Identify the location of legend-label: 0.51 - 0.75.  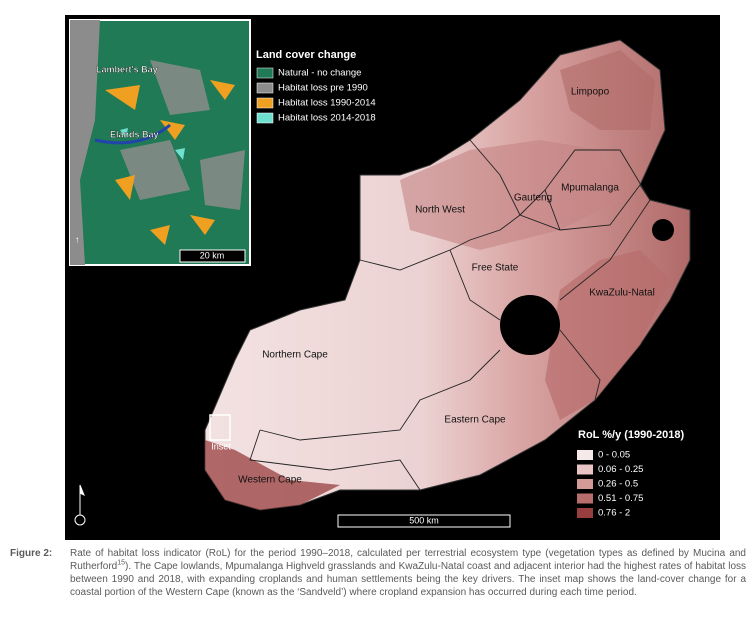
(620, 498).